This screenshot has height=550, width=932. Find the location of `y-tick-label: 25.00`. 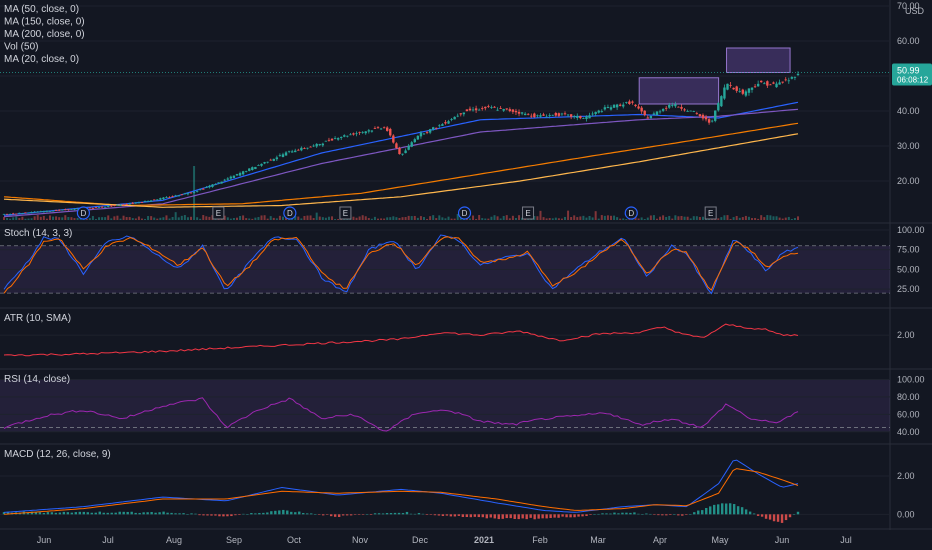

y-tick-label: 25.00 is located at coordinates (908, 289).